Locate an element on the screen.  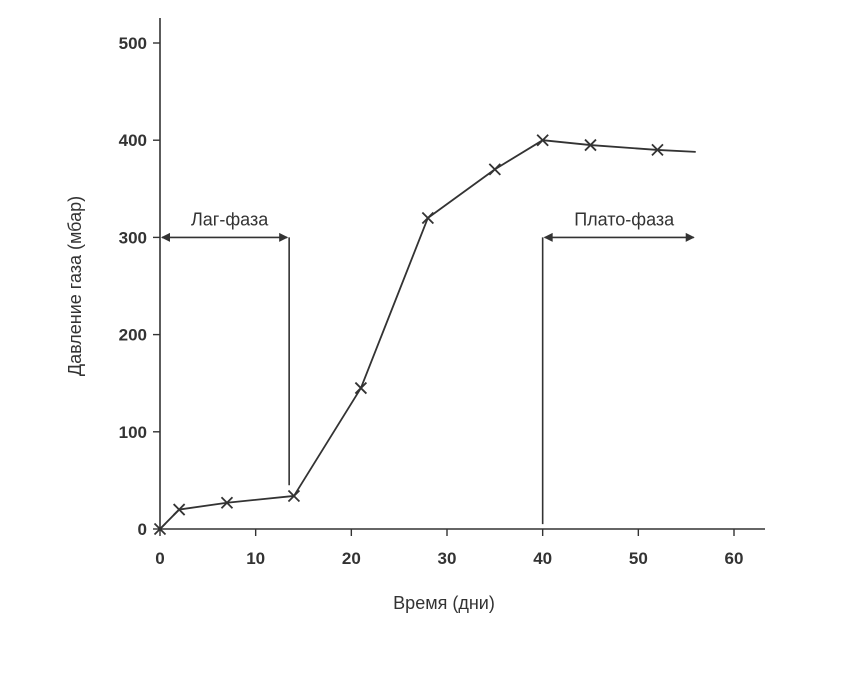
y-tick-label: 100 is located at coordinates (133, 432).